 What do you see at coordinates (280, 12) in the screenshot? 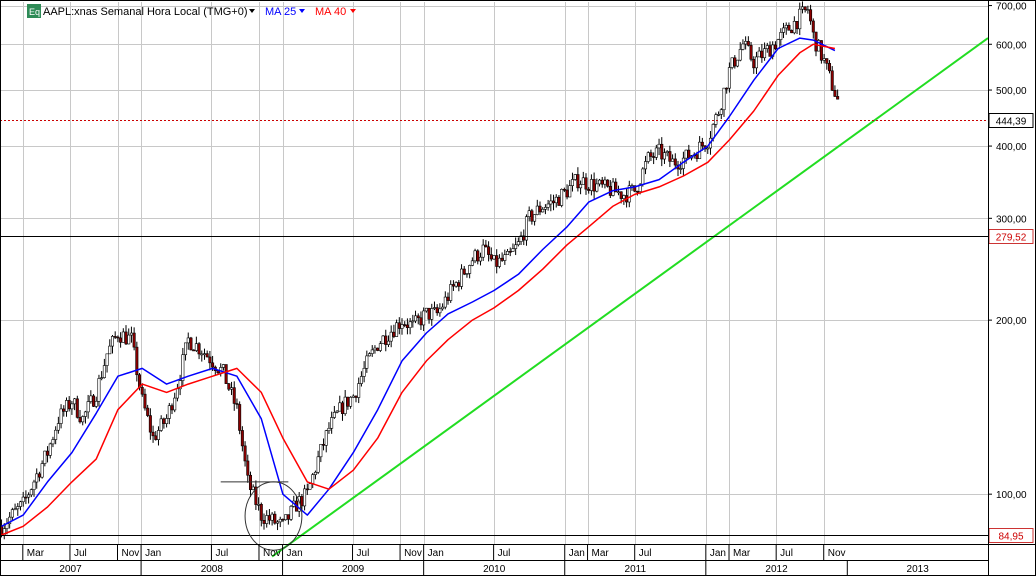
I see `ma25-label: MA 25` at bounding box center [280, 12].